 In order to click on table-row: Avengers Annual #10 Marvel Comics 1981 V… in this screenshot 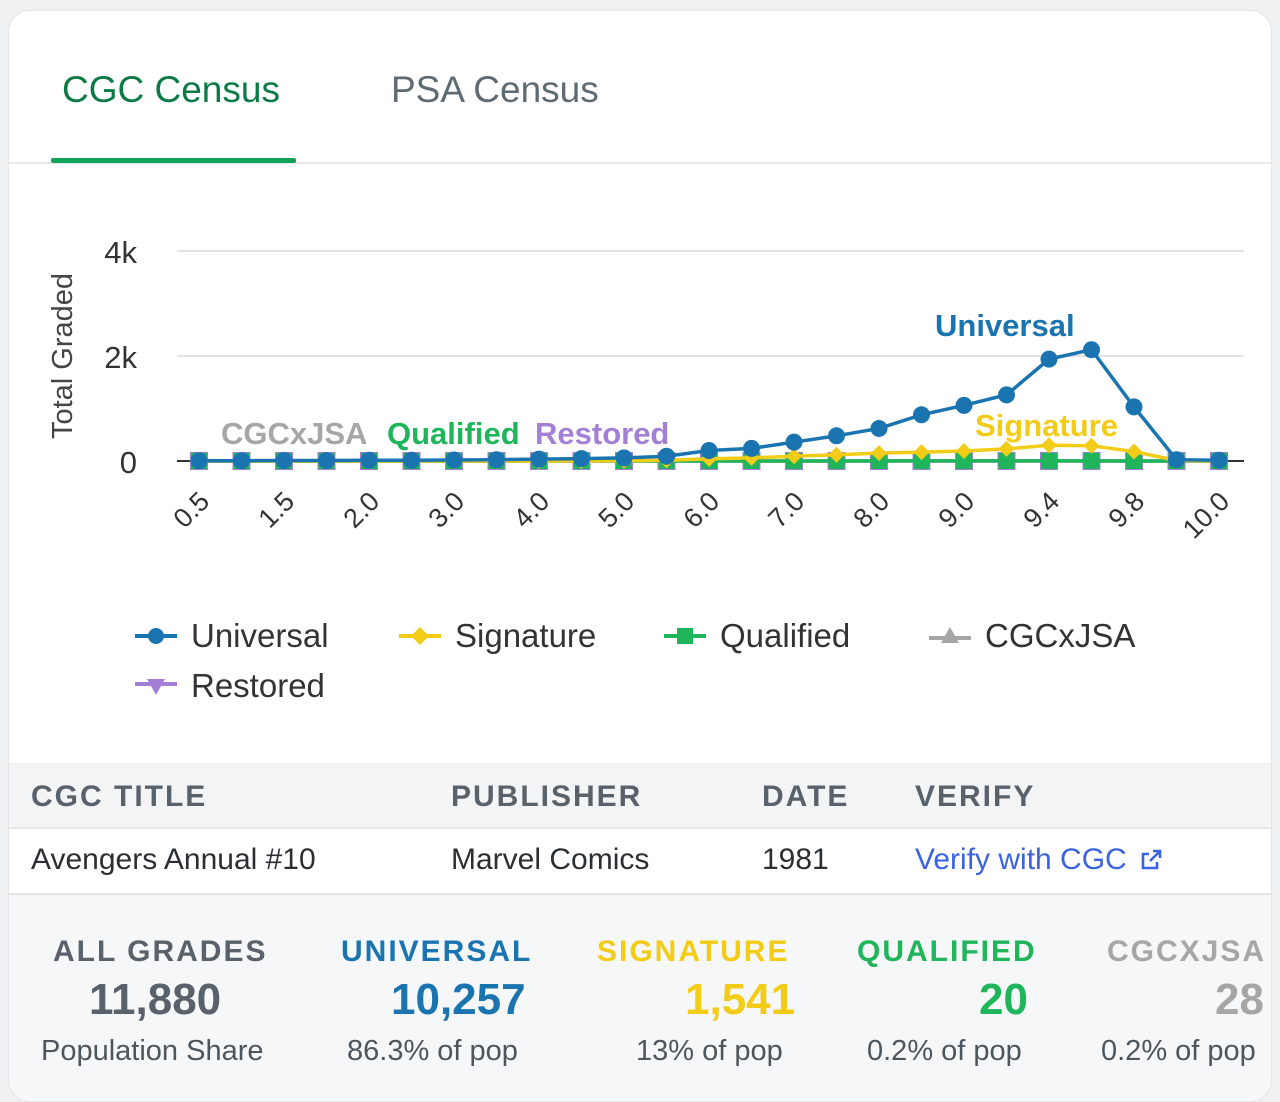, I will do `click(640, 862)`.